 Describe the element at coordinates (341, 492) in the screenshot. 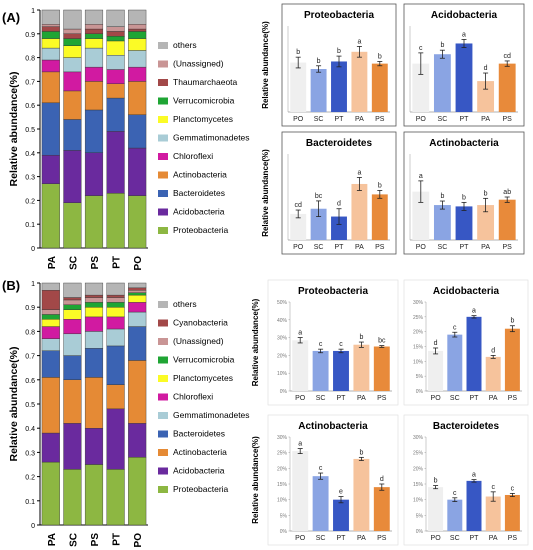

I see `significance-letter: e` at that location.